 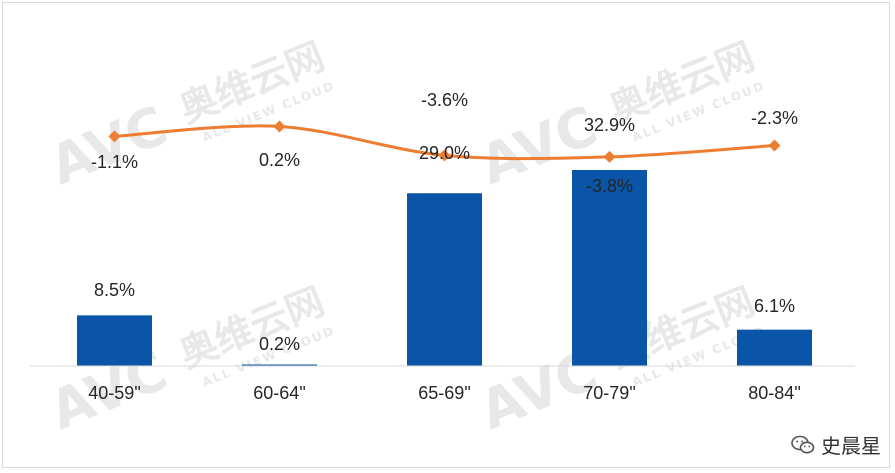 What do you see at coordinates (803, 445) in the screenshot?
I see `wechat-icon` at bounding box center [803, 445].